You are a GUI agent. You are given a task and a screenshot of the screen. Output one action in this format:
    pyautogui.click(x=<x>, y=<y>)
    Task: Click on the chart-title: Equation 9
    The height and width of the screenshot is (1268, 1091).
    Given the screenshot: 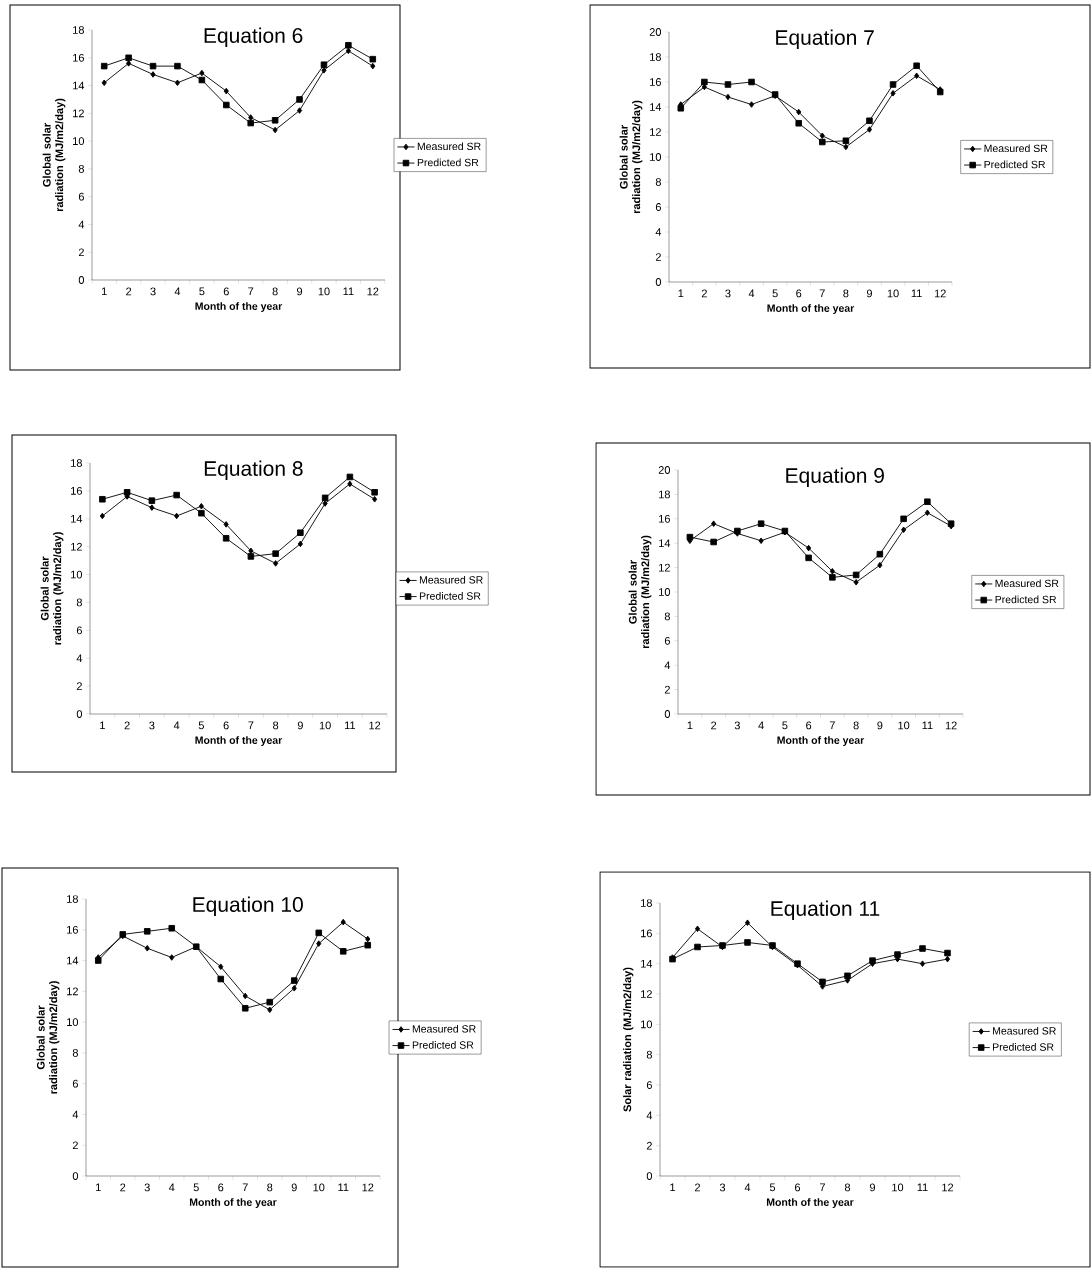 What is the action you would take?
    pyautogui.click(x=835, y=477)
    